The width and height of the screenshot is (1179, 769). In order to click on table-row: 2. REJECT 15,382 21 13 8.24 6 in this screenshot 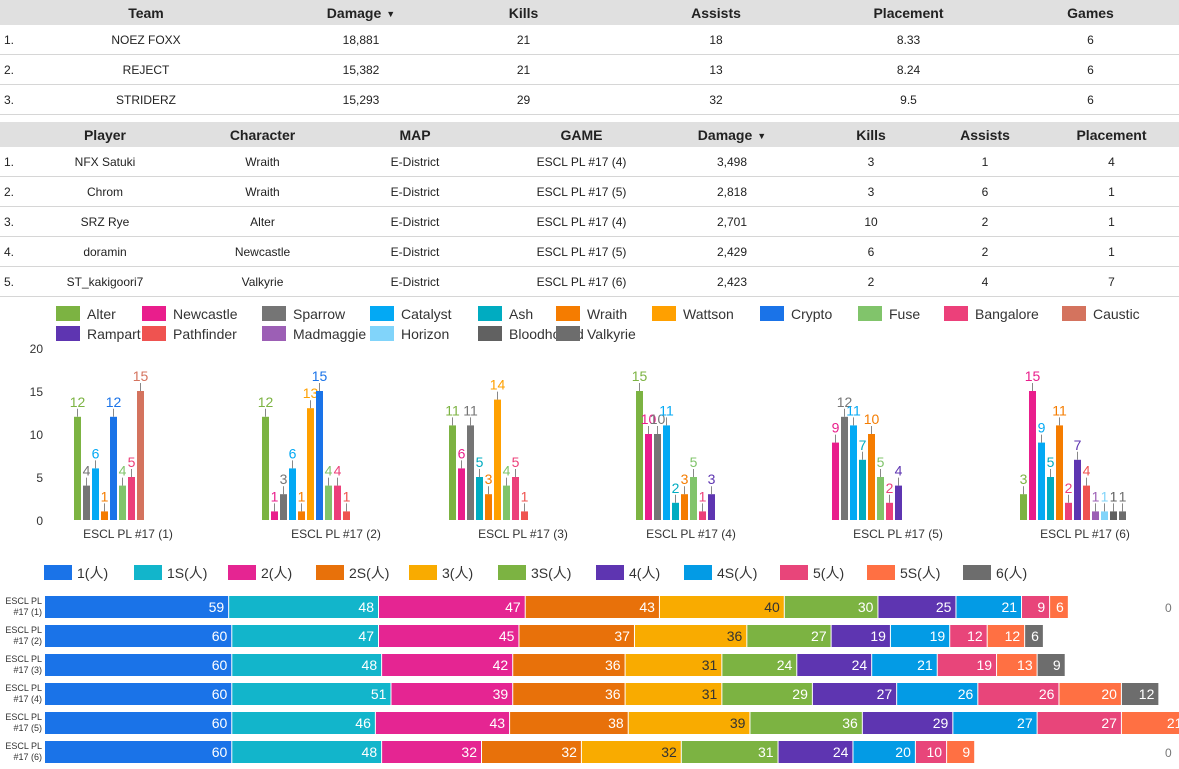, I will do `click(589, 69)`.